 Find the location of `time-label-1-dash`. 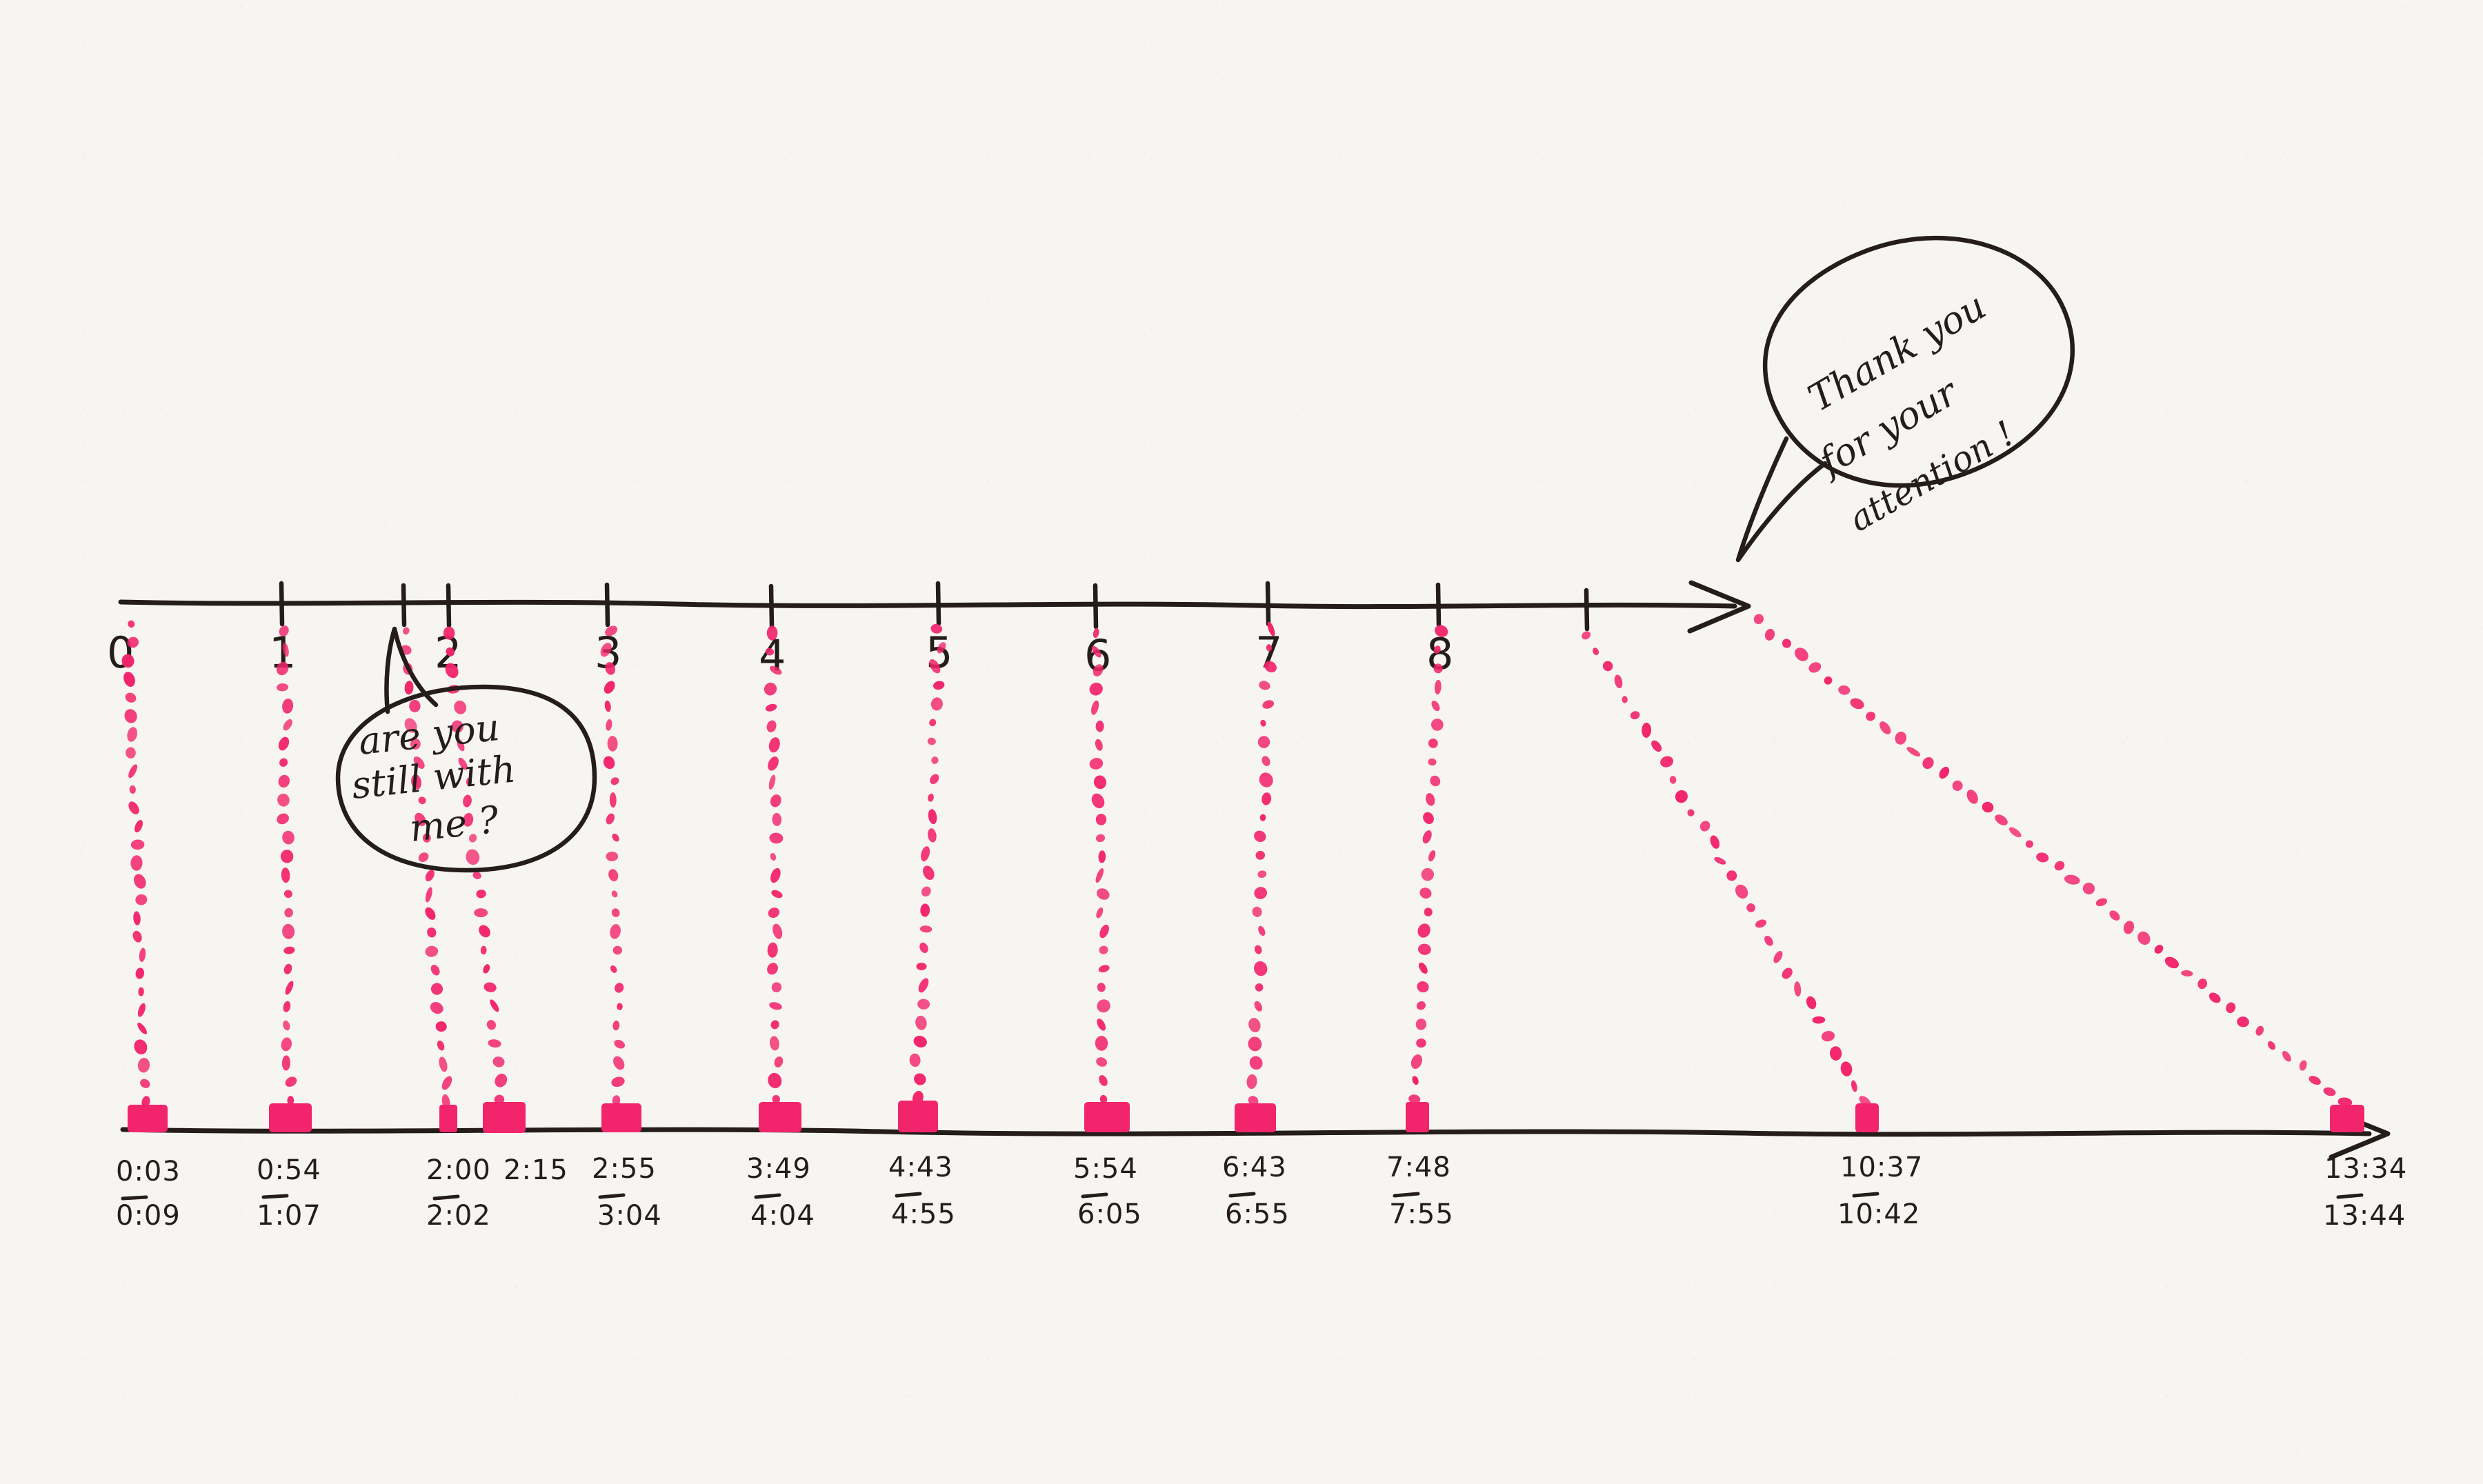

time-label-1-dash is located at coordinates (275, 1197).